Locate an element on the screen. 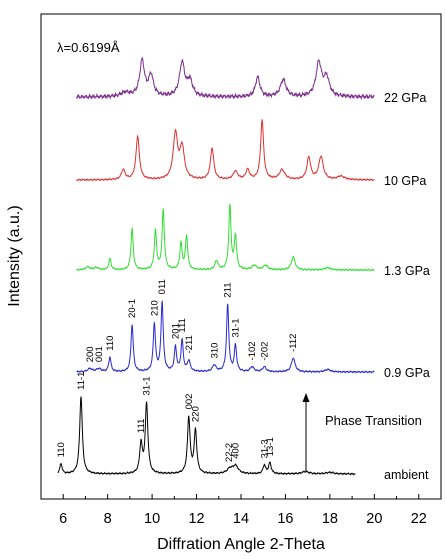  peak-label: 210 is located at coordinates (154, 308).